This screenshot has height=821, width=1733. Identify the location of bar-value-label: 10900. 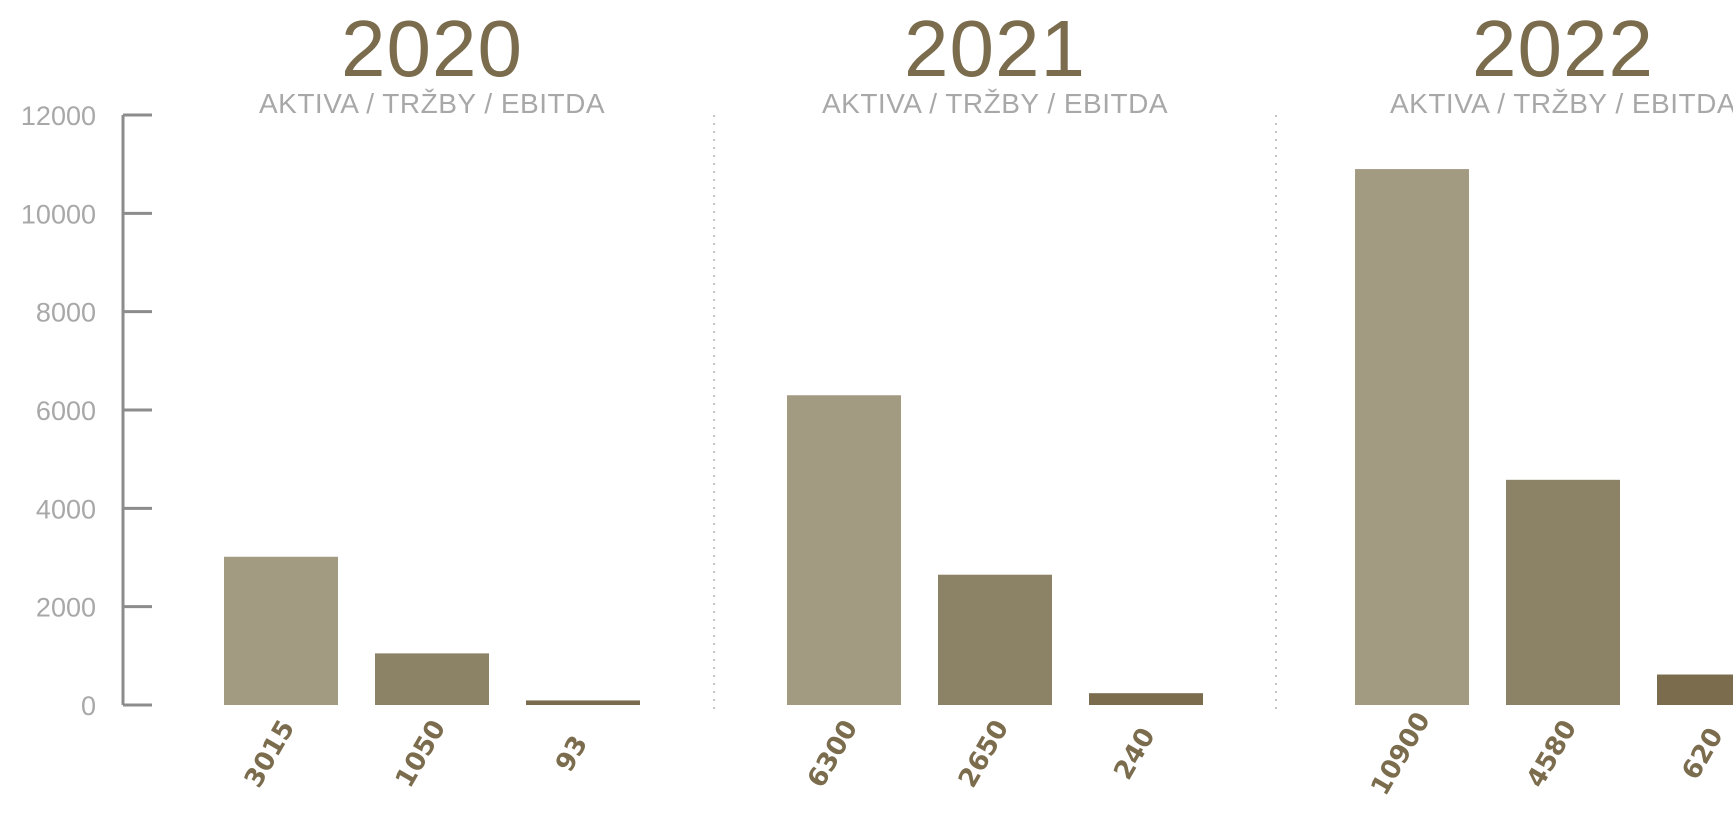
(1400, 753).